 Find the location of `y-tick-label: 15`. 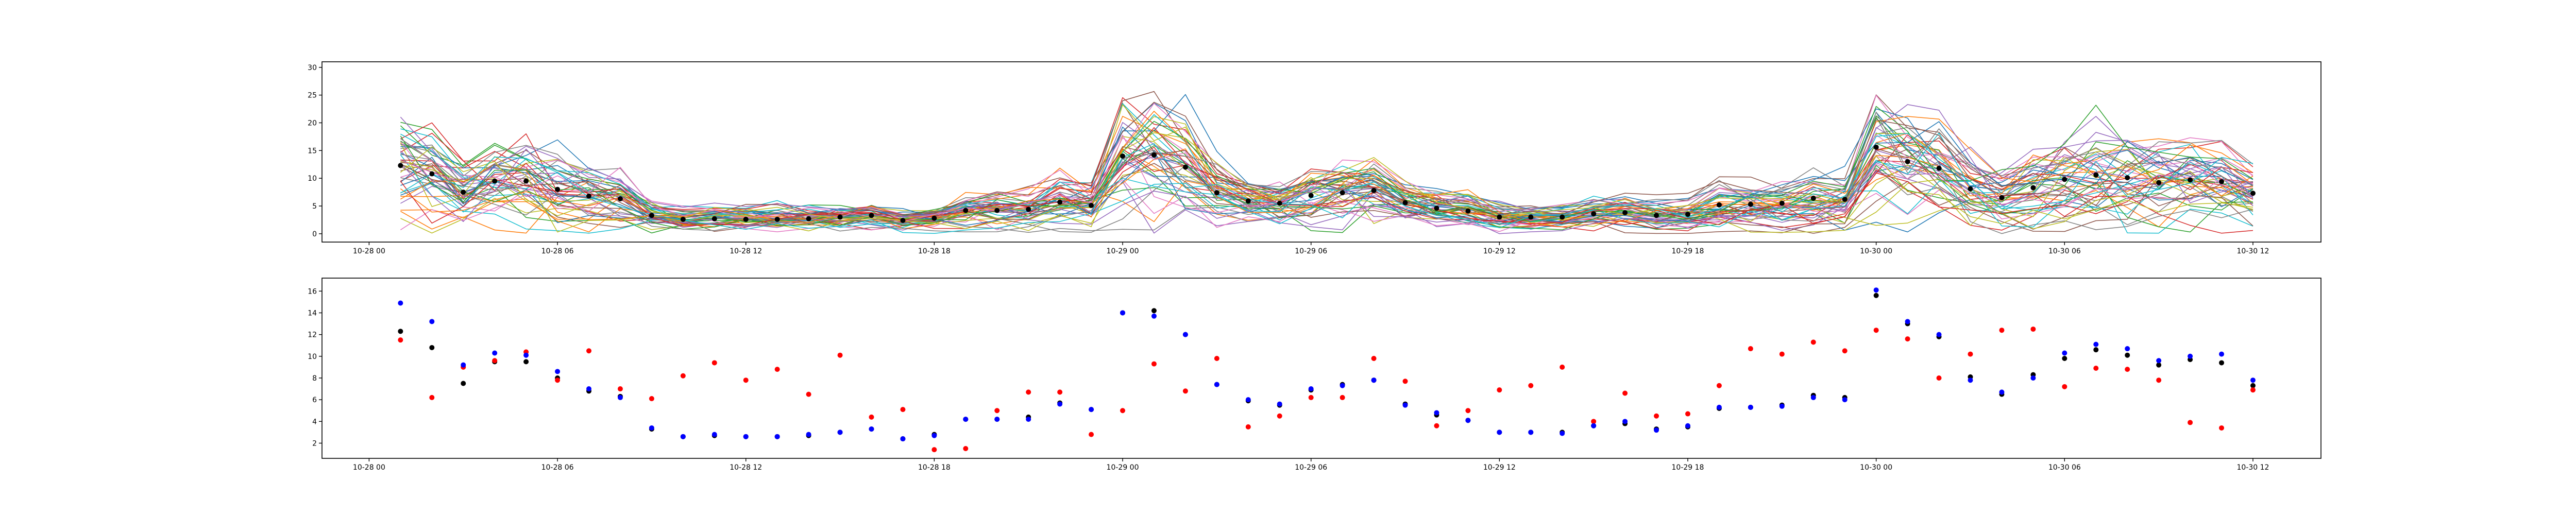

y-tick-label: 15 is located at coordinates (312, 151).